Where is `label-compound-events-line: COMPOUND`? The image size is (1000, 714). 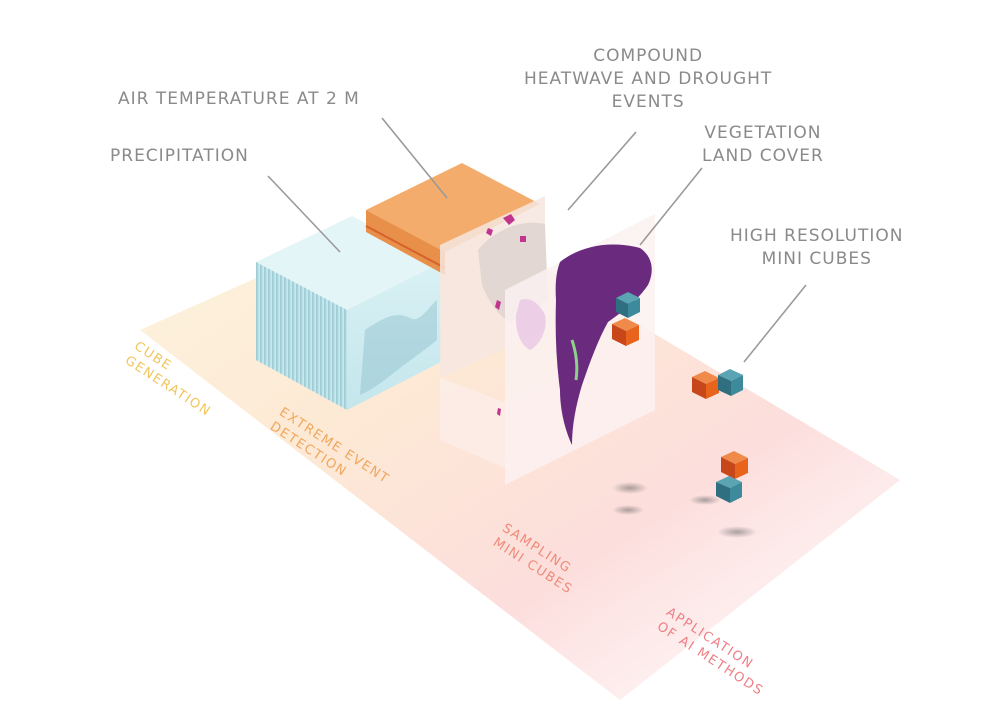
label-compound-events-line: COMPOUND is located at coordinates (648, 56).